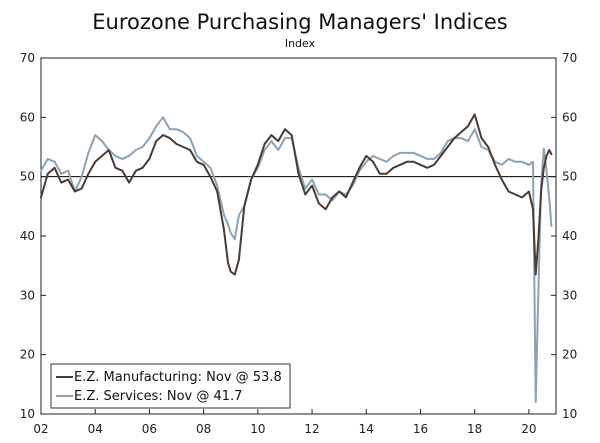 This screenshot has height=443, width=600. Describe the element at coordinates (569, 236) in the screenshot. I see `y-tick-label-right: 40` at that location.